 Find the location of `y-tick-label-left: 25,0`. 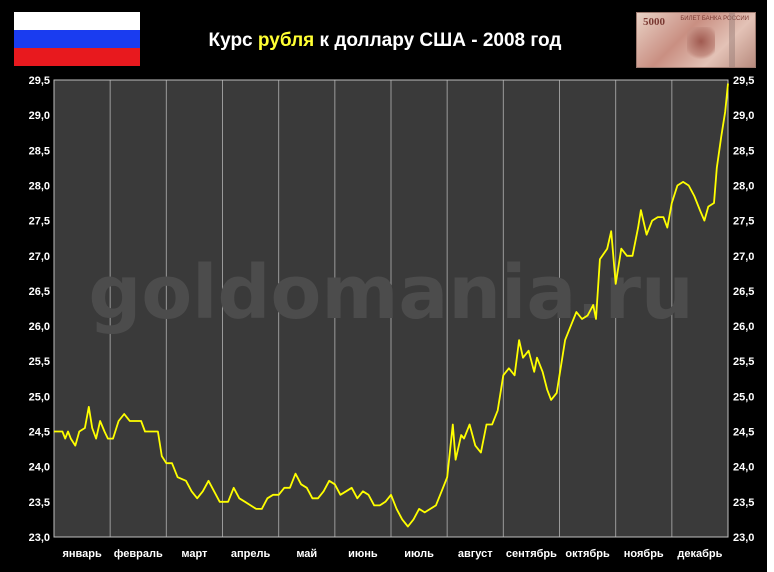

y-tick-label-left: 25,0 is located at coordinates (39, 397).